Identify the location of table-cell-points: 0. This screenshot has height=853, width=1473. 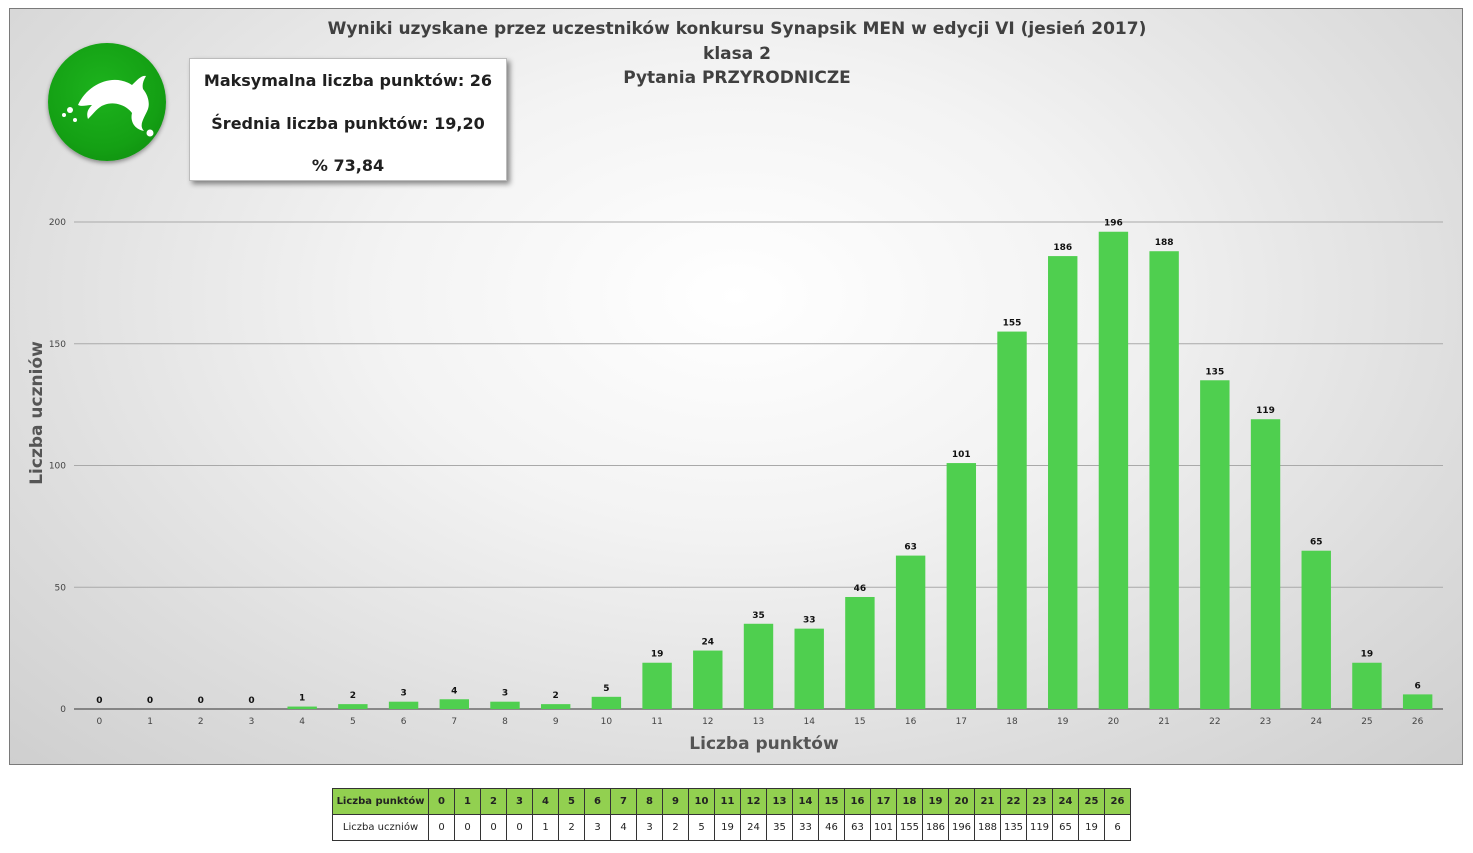
(441, 801).